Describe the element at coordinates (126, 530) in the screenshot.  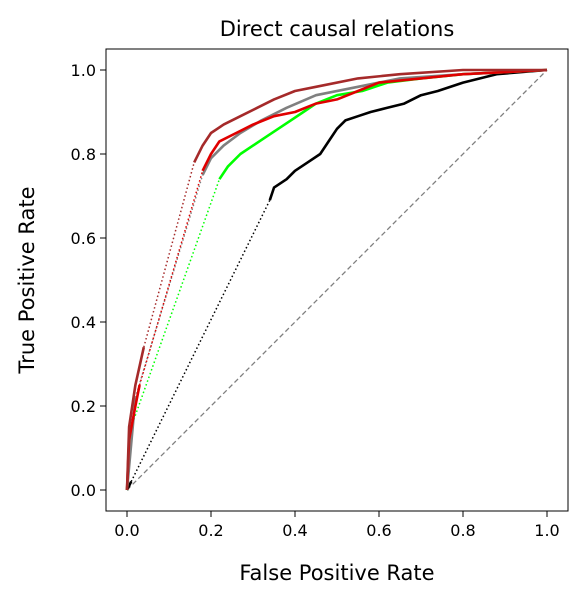
I see `x-tick-label: 0.0` at that location.